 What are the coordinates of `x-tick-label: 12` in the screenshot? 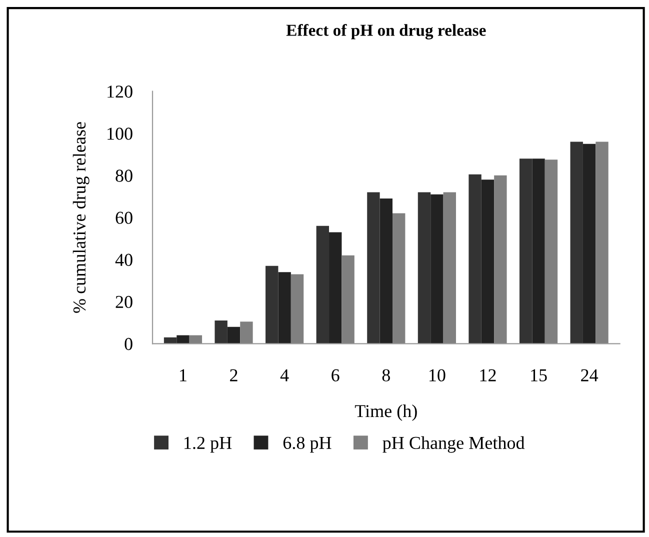 It's located at (488, 375).